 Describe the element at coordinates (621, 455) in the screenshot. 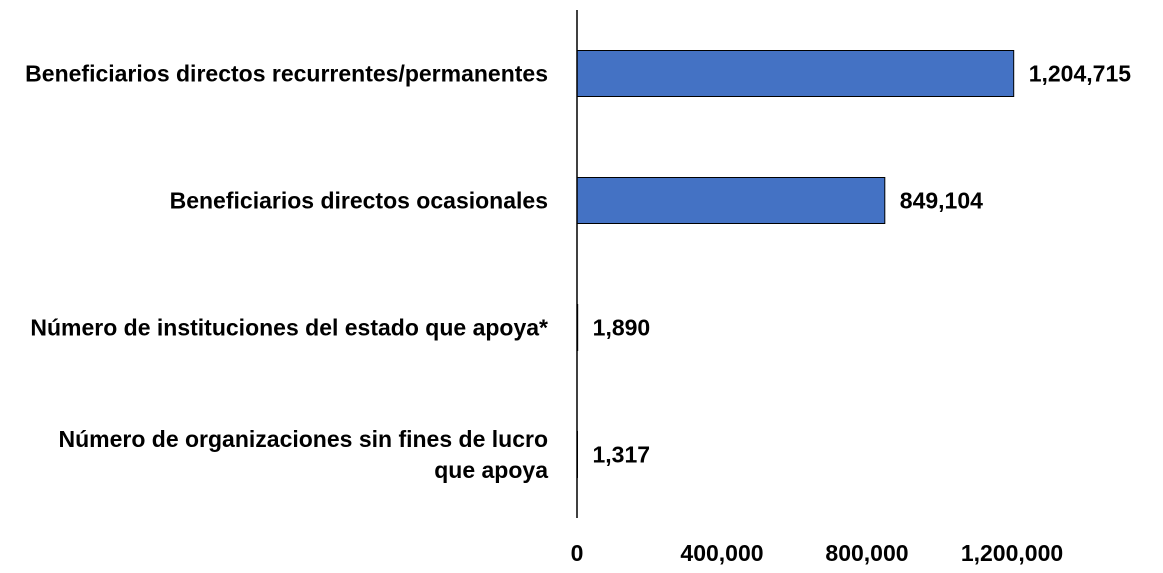

I see `data-label: 1,317` at that location.